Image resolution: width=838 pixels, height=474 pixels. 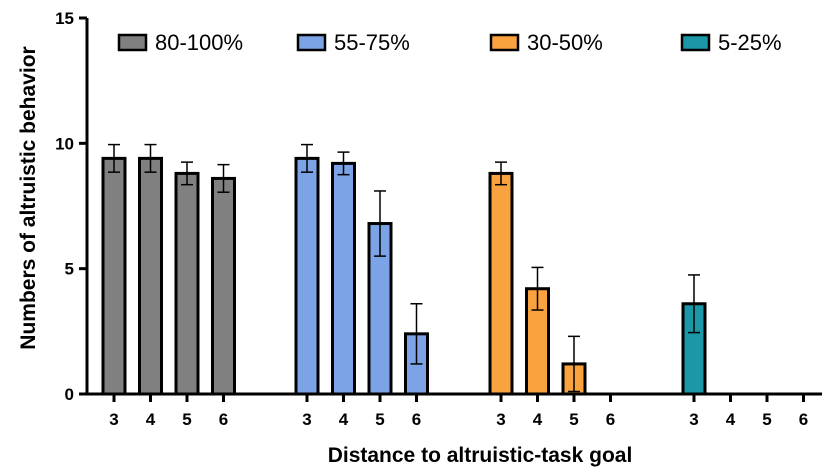 I want to click on y-tick-label: 5, so click(x=69, y=269).